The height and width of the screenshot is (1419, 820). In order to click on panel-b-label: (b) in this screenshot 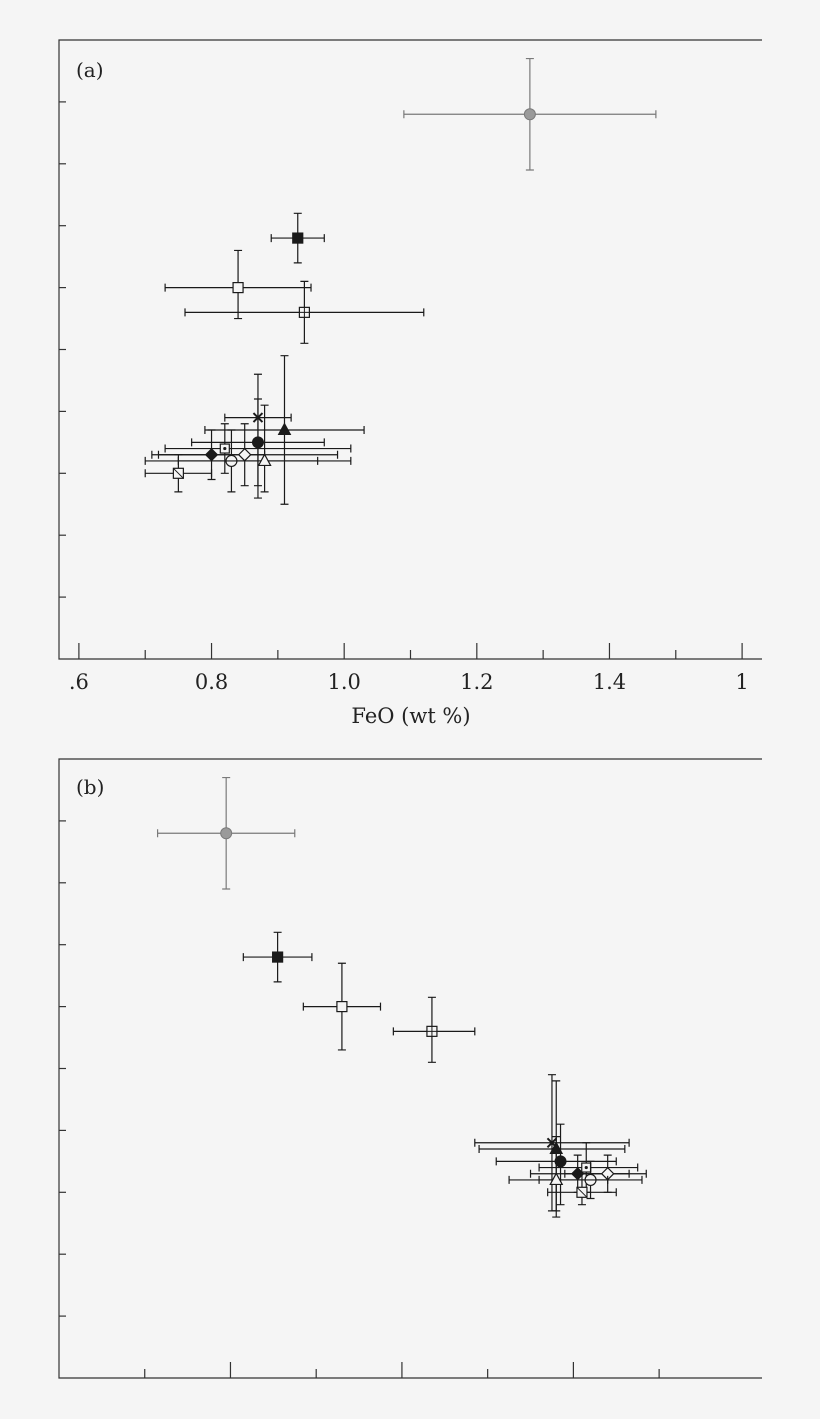, I will do `click(90, 787)`.